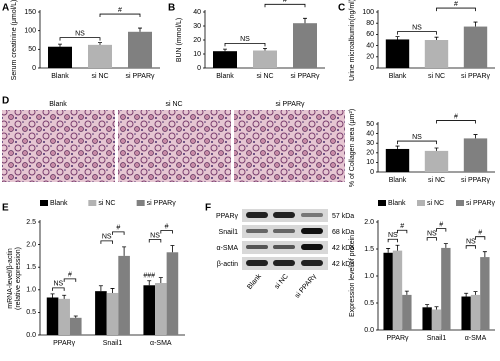  What do you see at coordinates (31, 222) in the screenshot?
I see `y-tick-label: 2.5` at bounding box center [31, 222].